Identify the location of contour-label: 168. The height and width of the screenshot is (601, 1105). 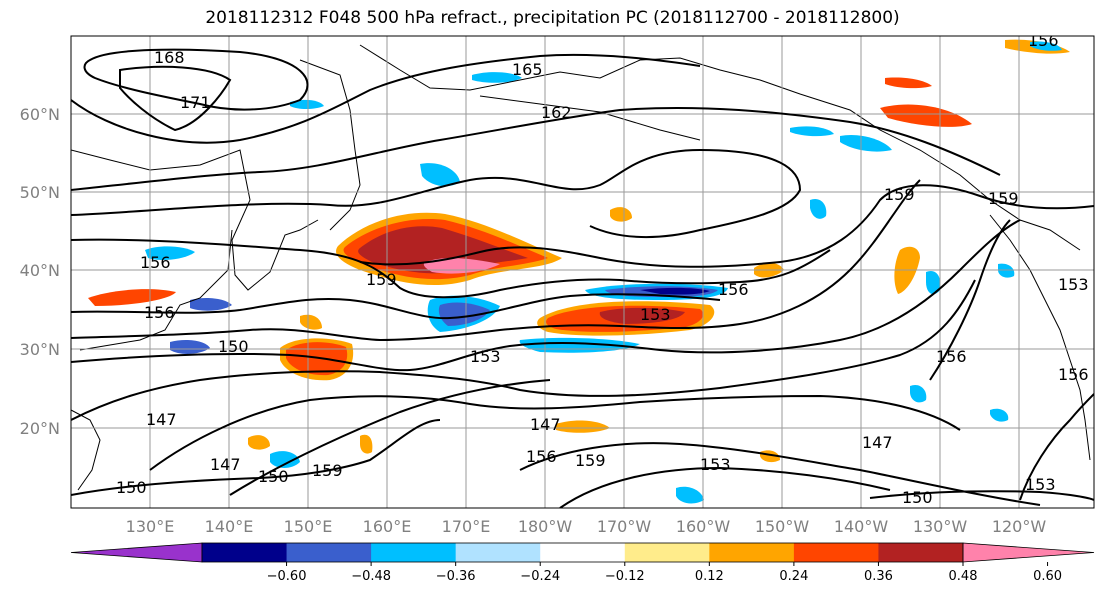
(169, 57).